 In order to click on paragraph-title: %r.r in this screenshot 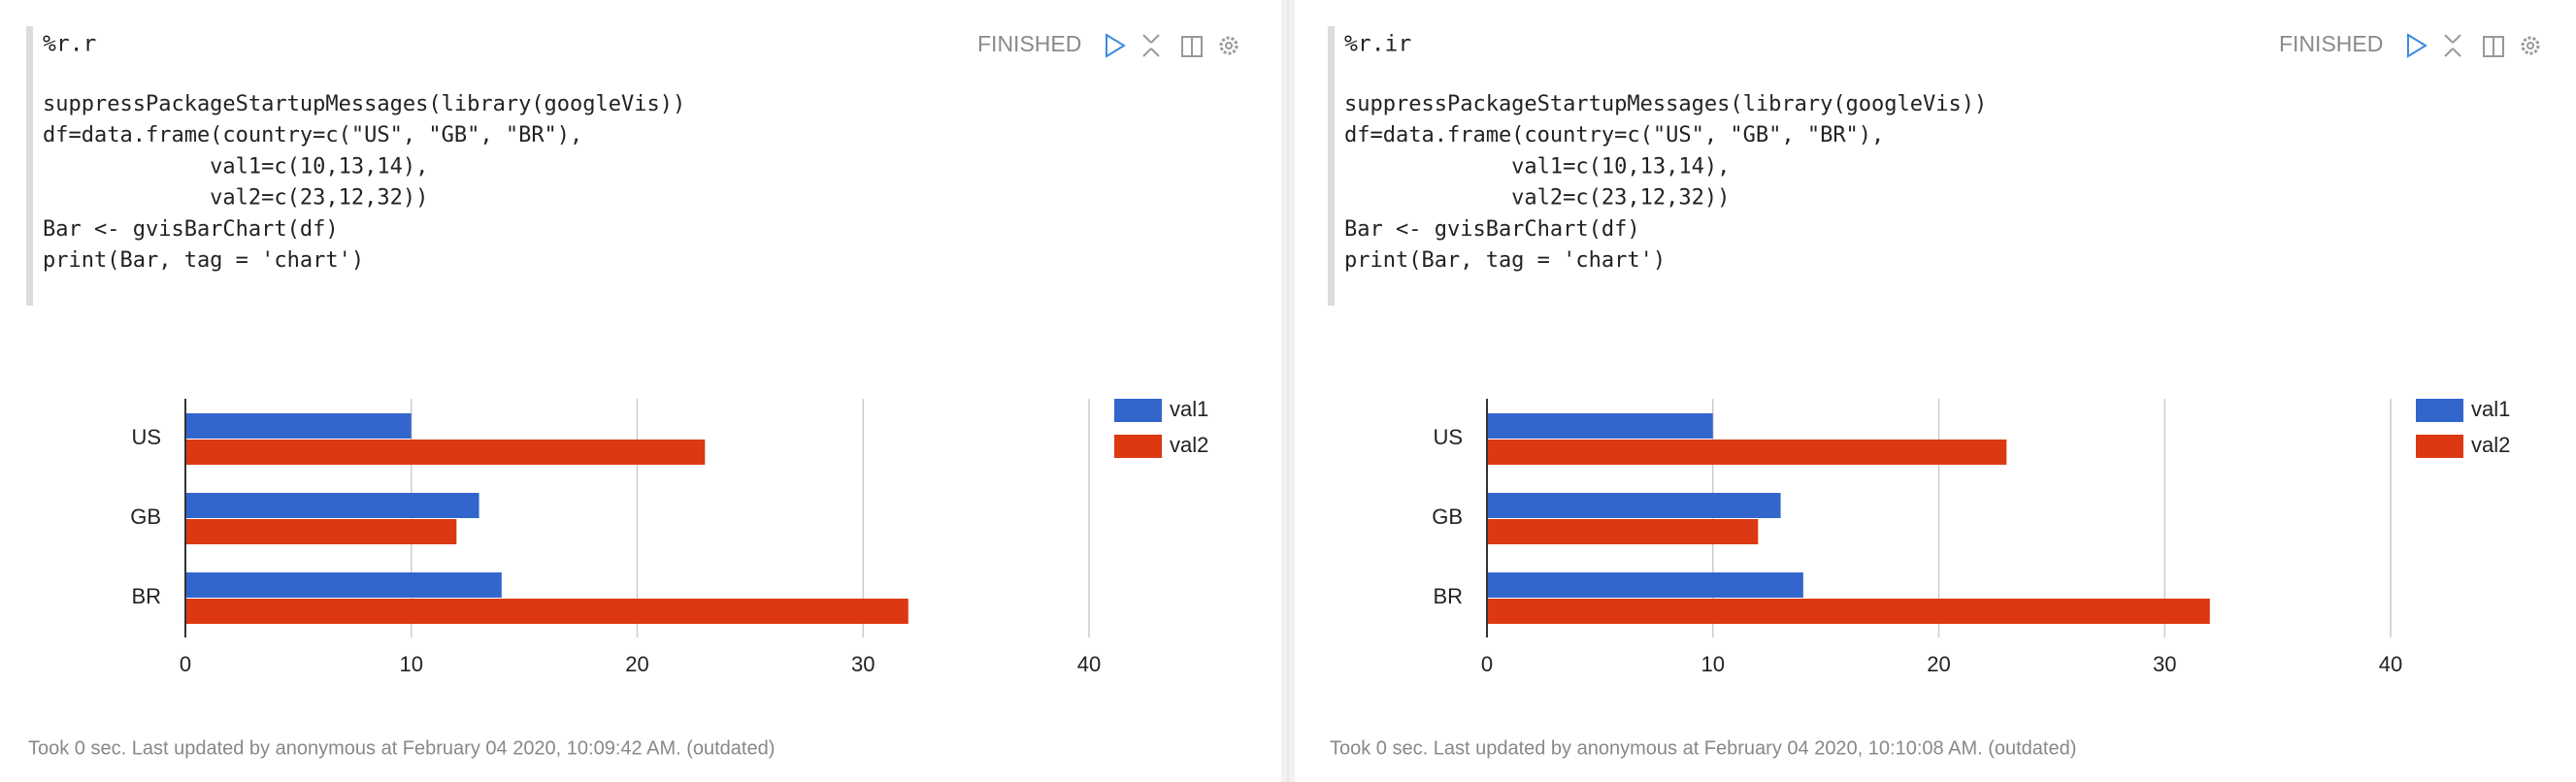, I will do `click(69, 45)`.